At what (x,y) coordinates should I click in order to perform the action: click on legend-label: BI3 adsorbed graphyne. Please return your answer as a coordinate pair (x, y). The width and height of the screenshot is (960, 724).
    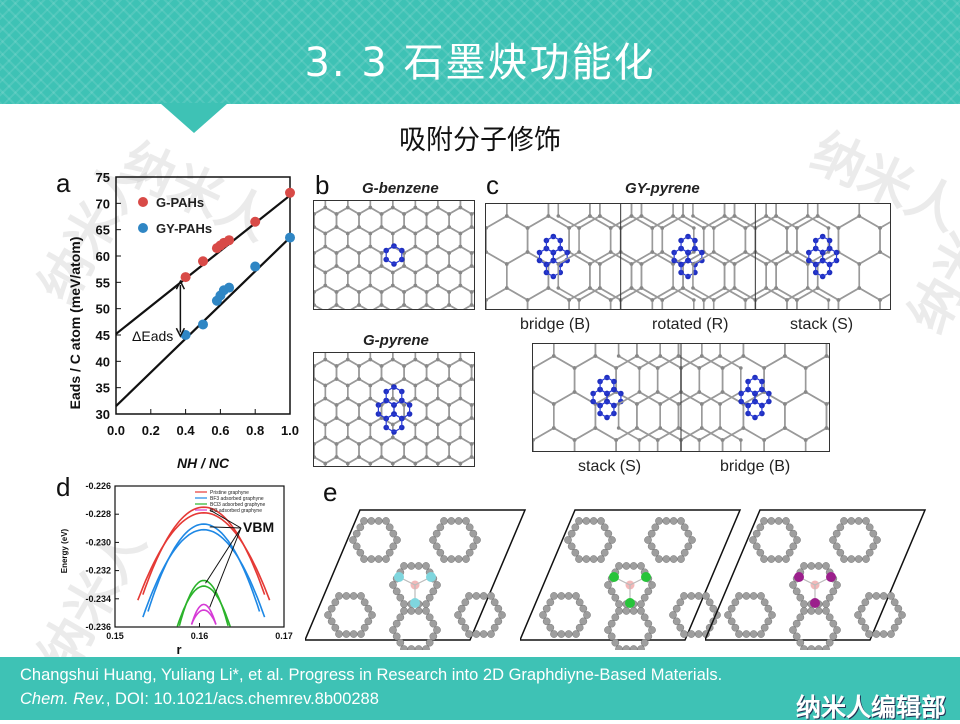
    Looking at the image, I should click on (236, 511).